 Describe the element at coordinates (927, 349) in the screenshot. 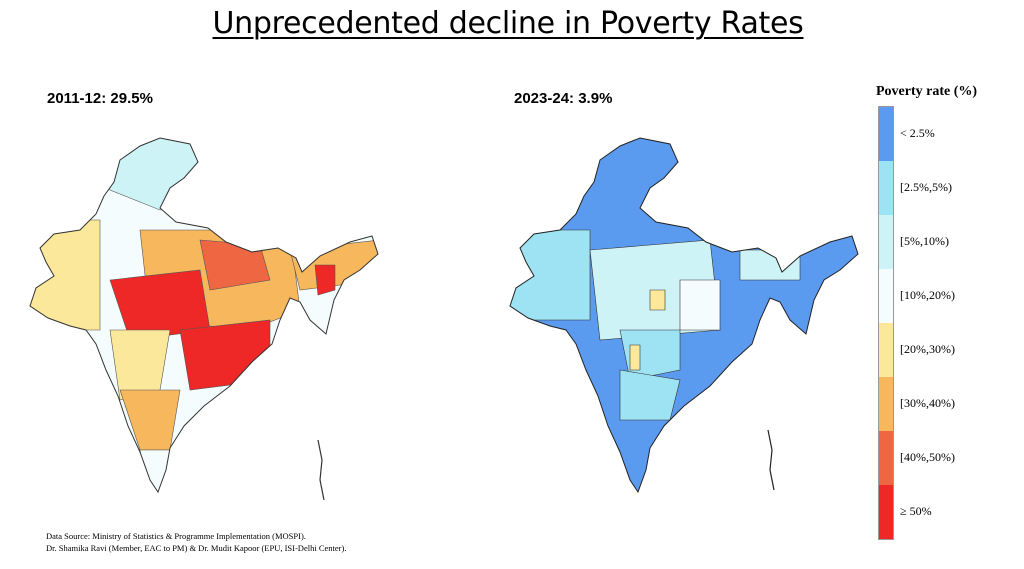

I see `legend-label-5: [20%,30%)` at that location.